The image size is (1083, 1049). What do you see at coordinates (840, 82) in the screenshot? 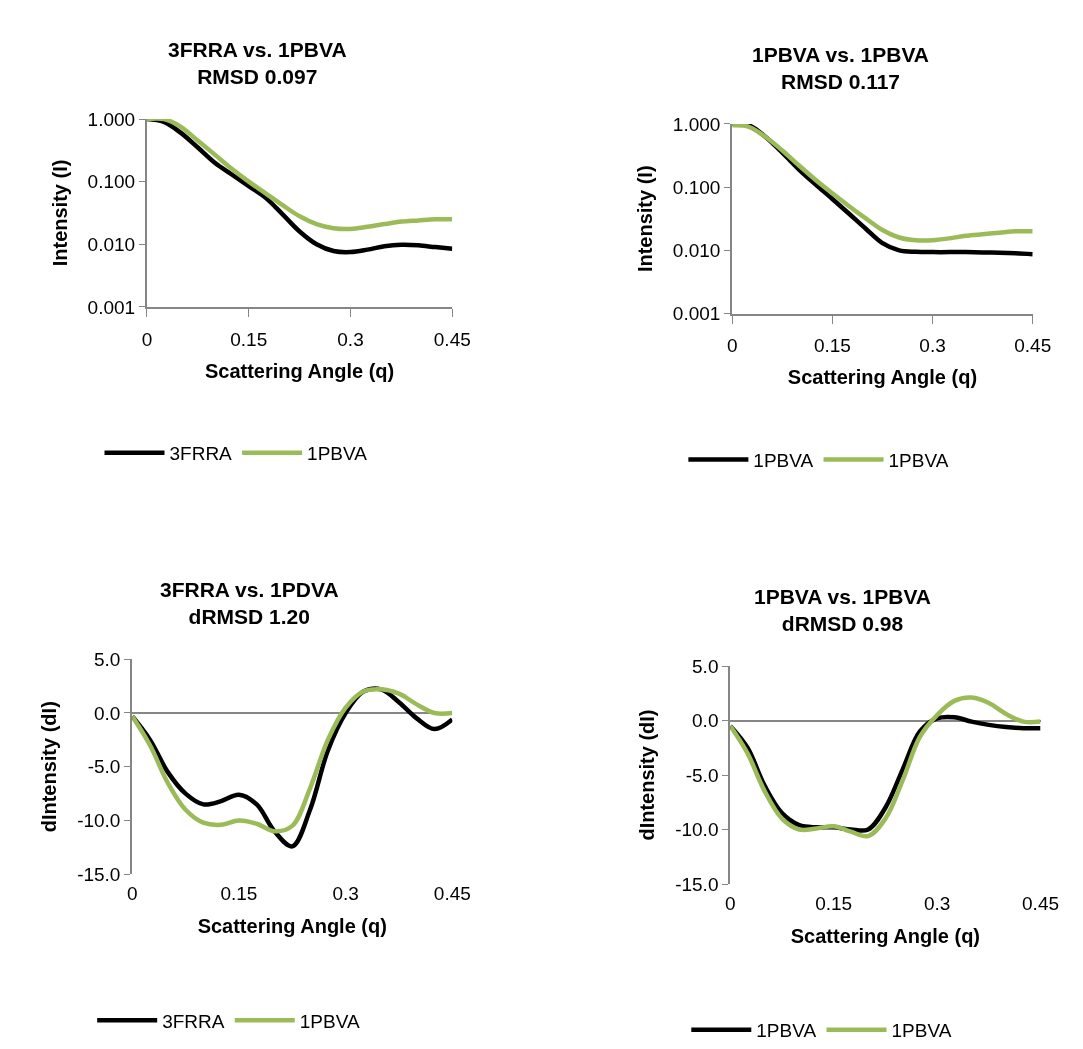
I see `chart-subtitle: RMSD 0.117` at bounding box center [840, 82].